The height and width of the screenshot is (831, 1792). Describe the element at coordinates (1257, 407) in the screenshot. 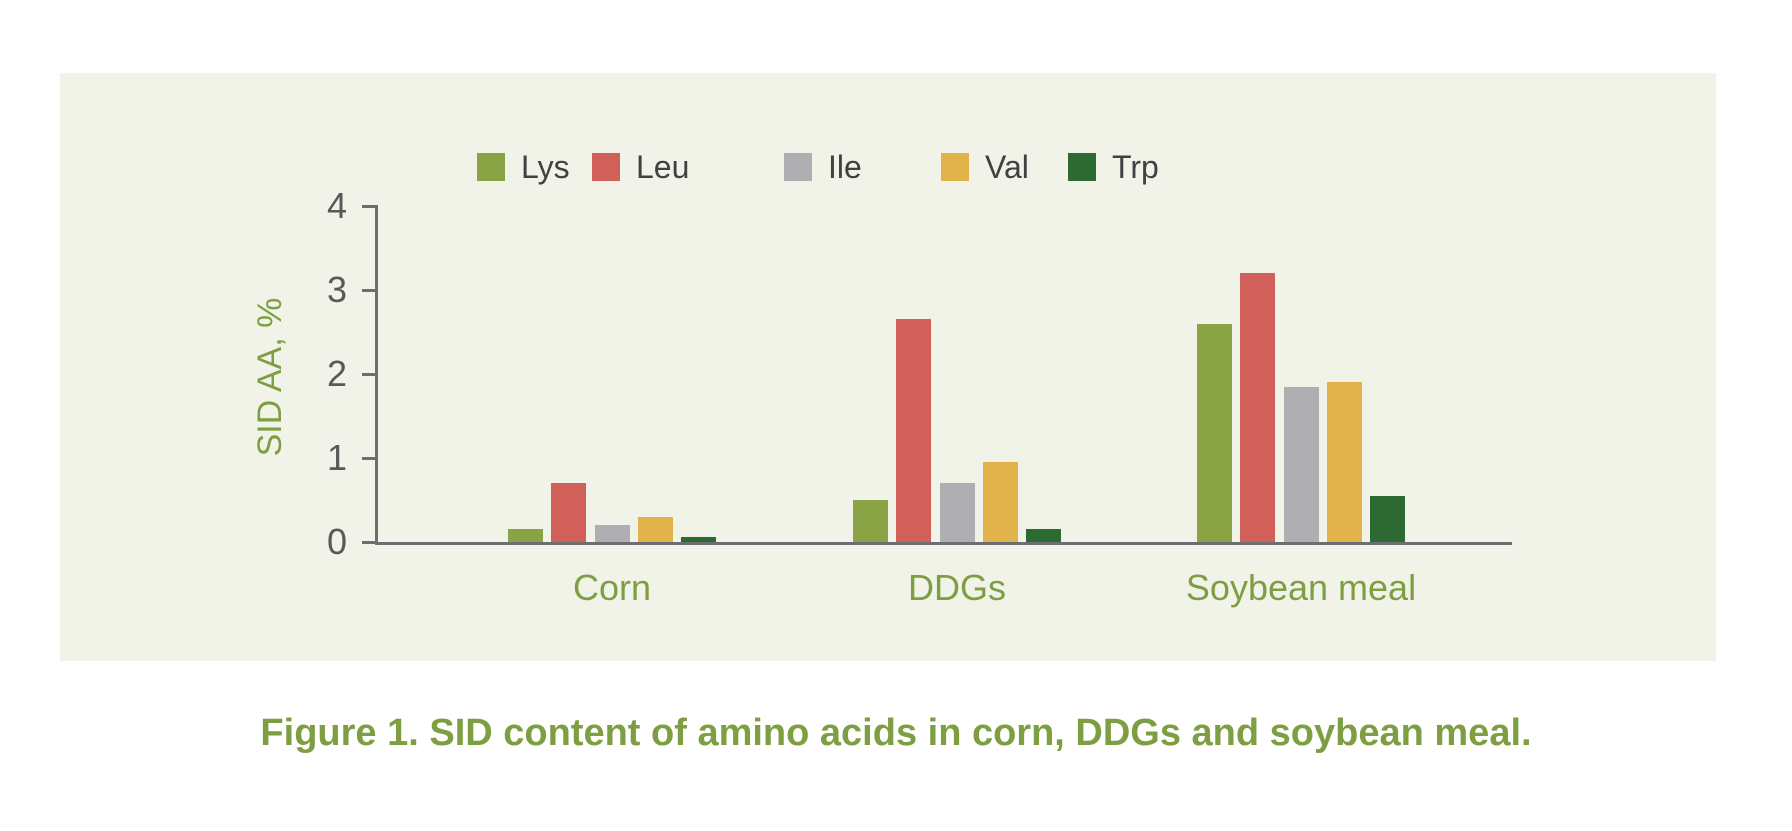

I see `bar-soybean-meal-leu` at that location.